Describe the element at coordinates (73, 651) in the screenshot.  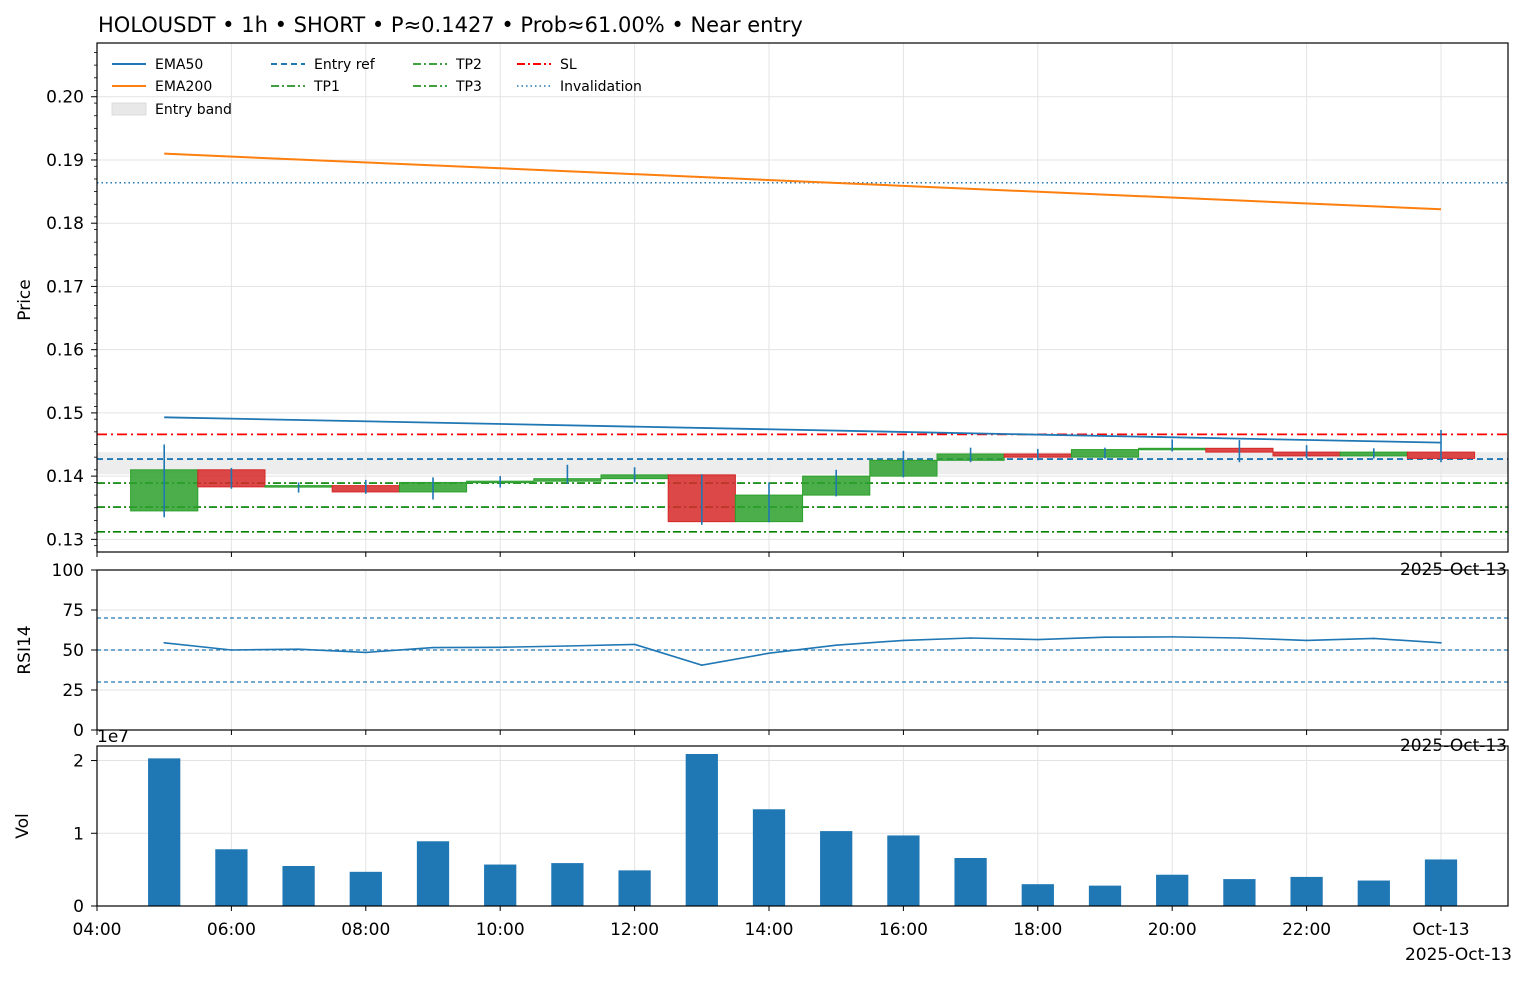
I see `rsi-ytick-label: 50` at that location.